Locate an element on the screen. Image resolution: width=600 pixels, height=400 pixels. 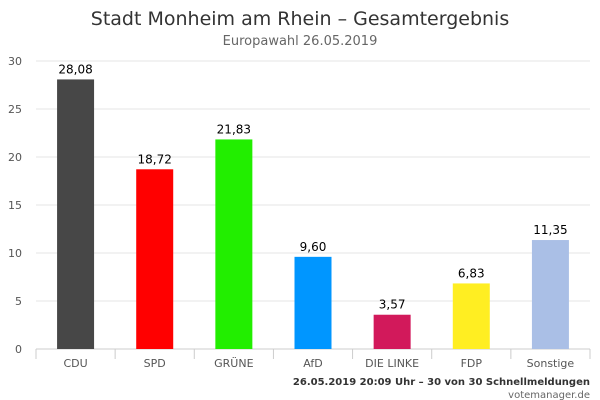
x-category-label: DIE LINKE is located at coordinates (392, 363).